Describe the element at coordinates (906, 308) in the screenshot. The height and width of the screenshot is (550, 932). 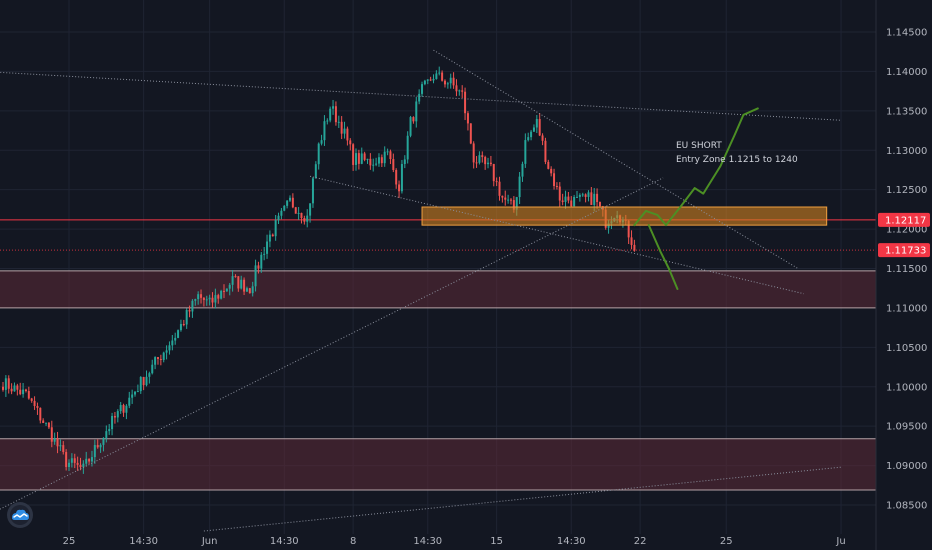
I see `y-tick-label: 1.11000` at that location.